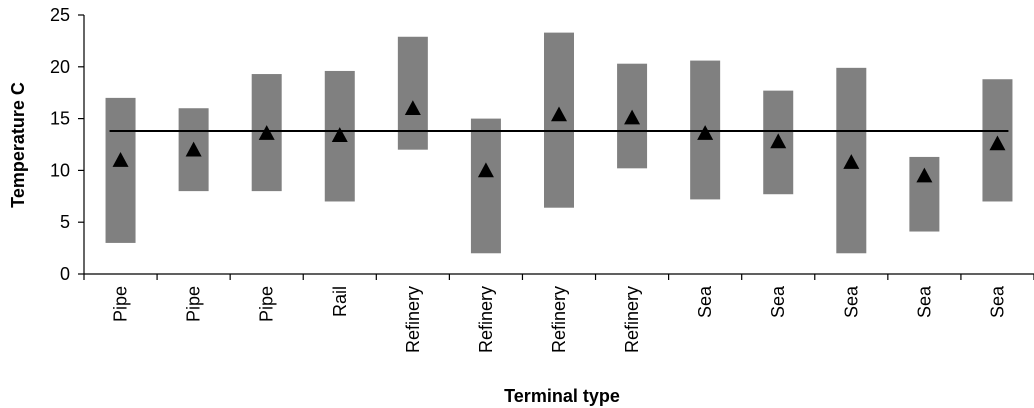  What do you see at coordinates (18, 145) in the screenshot?
I see `y-axis-title: Temperature C` at bounding box center [18, 145].